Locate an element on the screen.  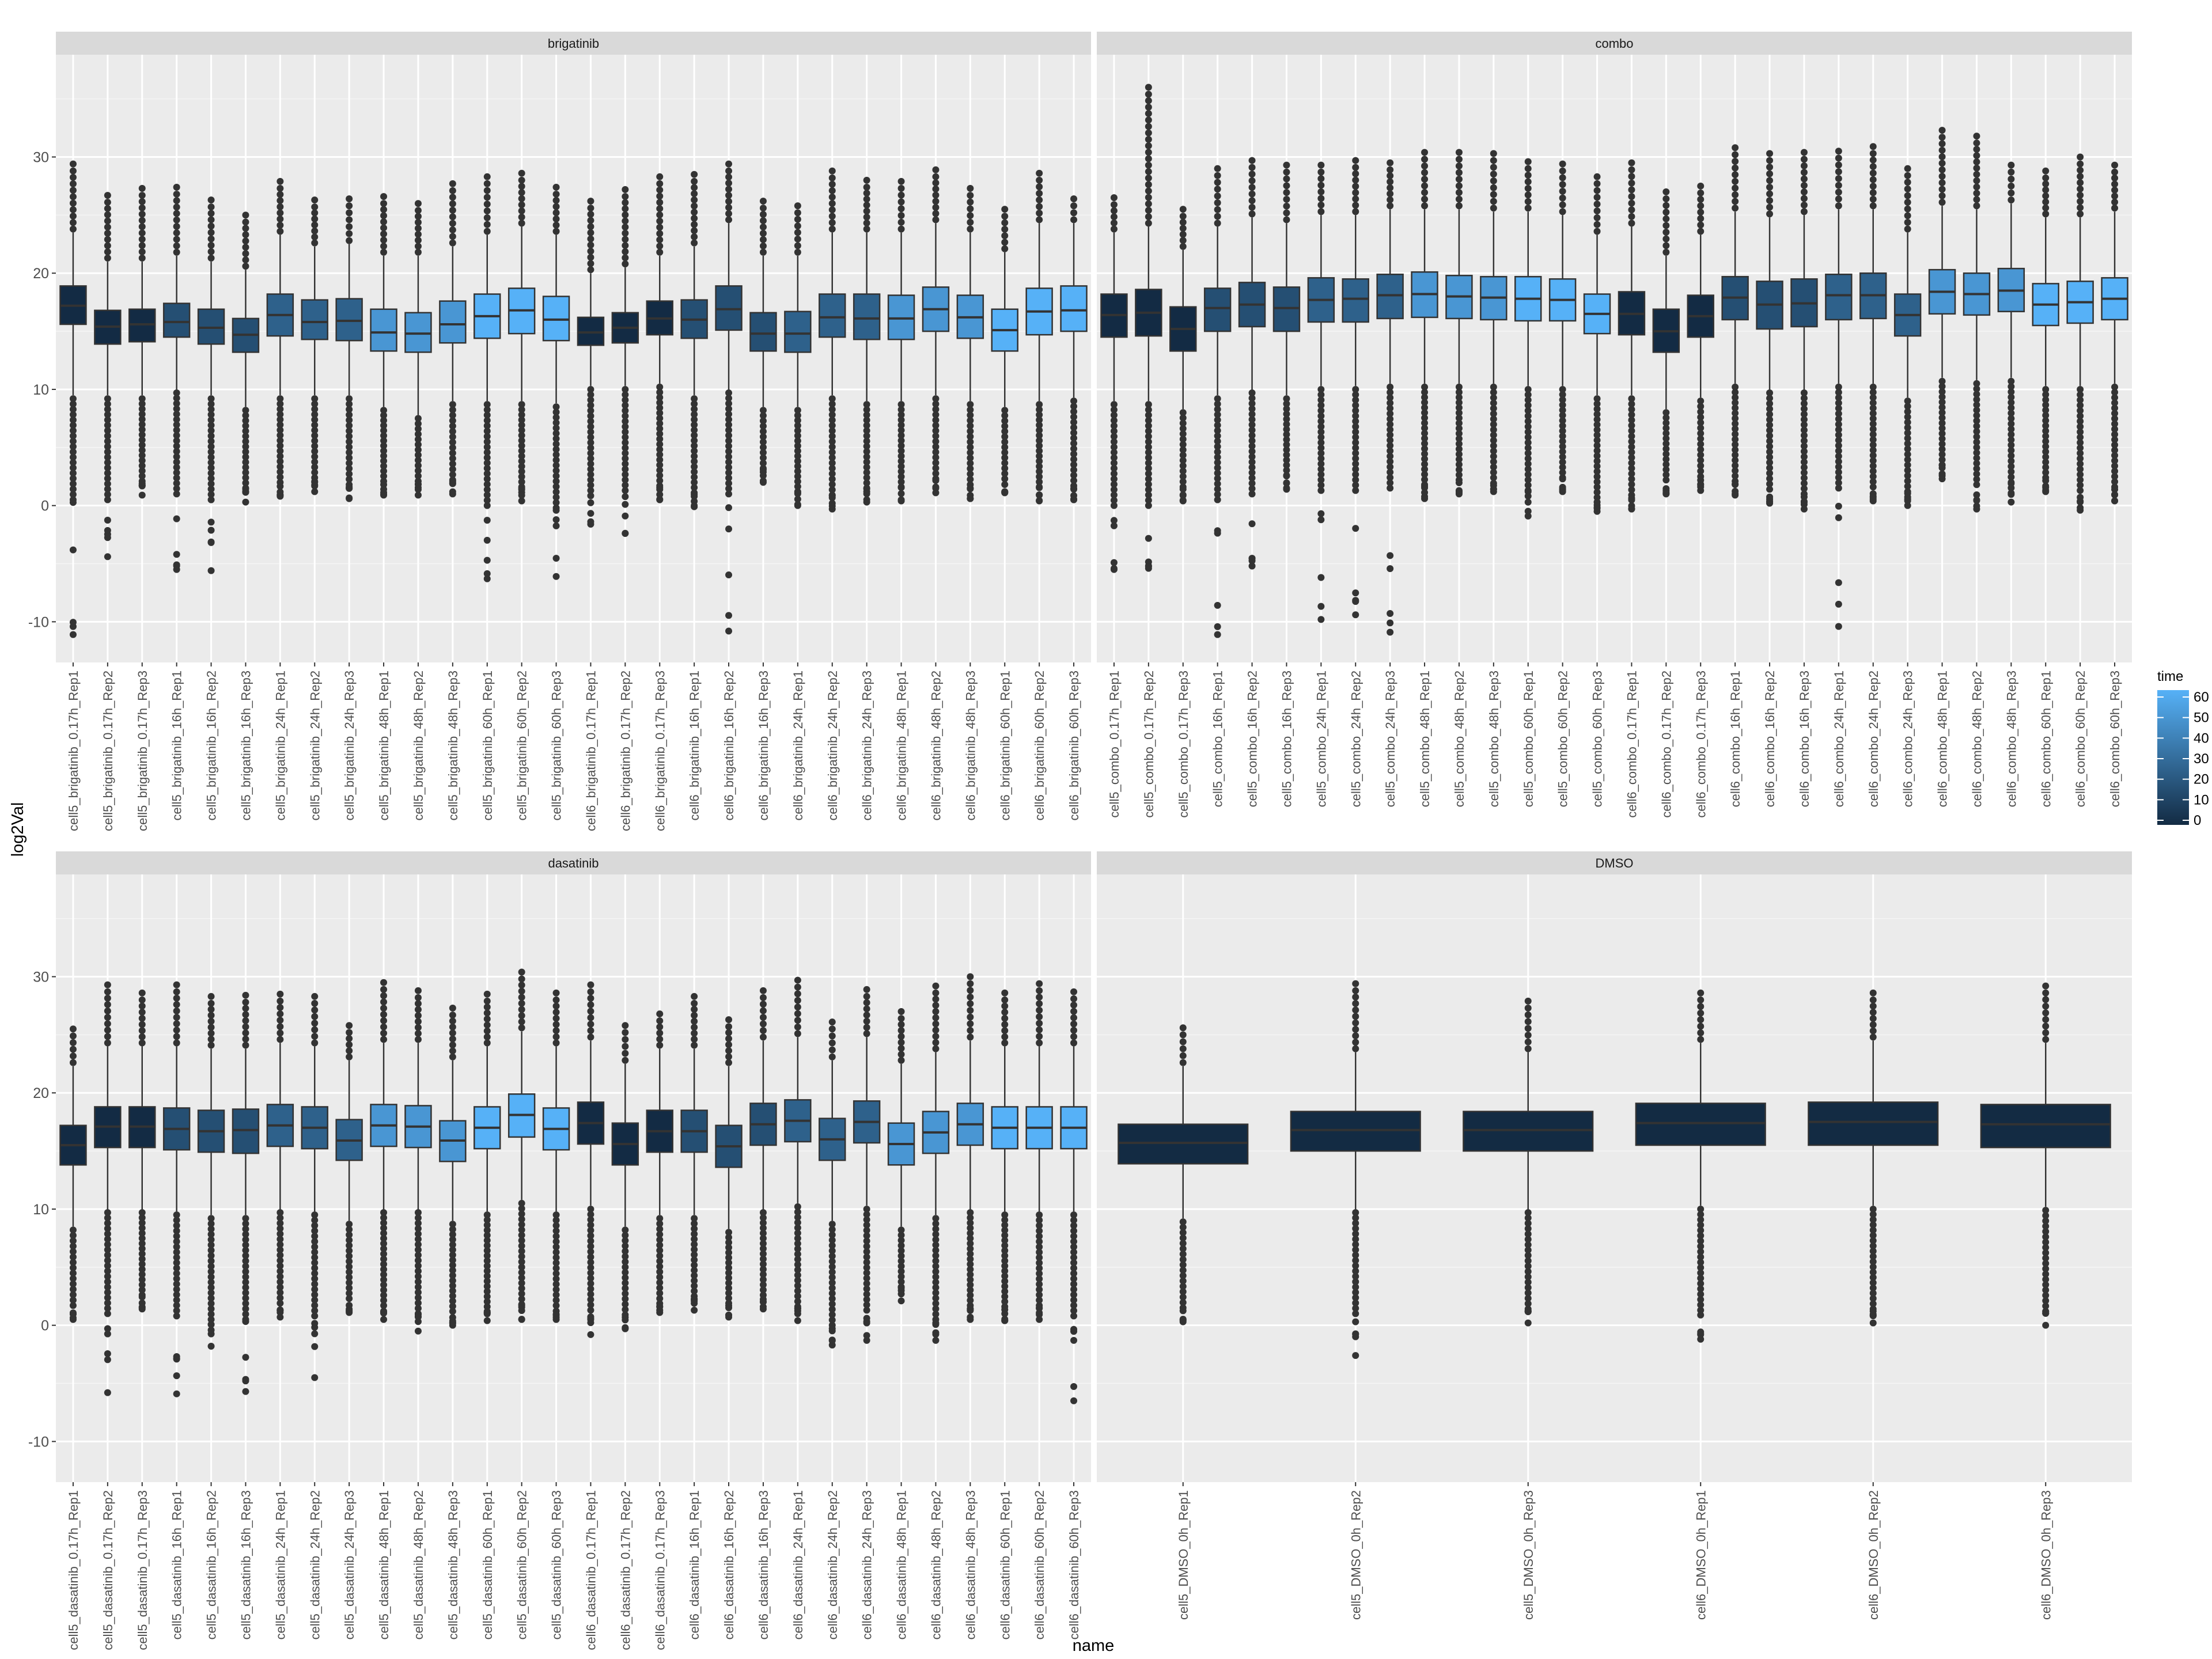
legend-tick-label: 40 is located at coordinates (2201, 738).